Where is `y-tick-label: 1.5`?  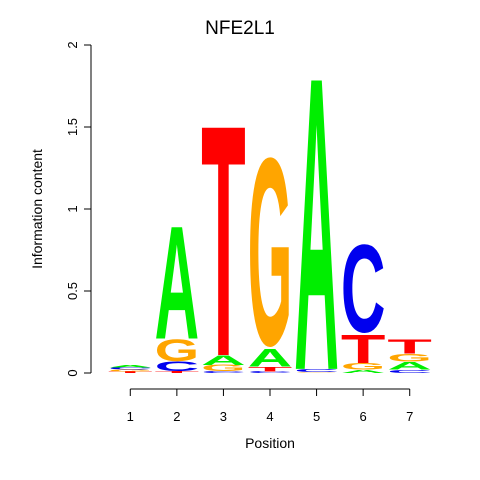 y-tick-label: 1.5 is located at coordinates (72, 127).